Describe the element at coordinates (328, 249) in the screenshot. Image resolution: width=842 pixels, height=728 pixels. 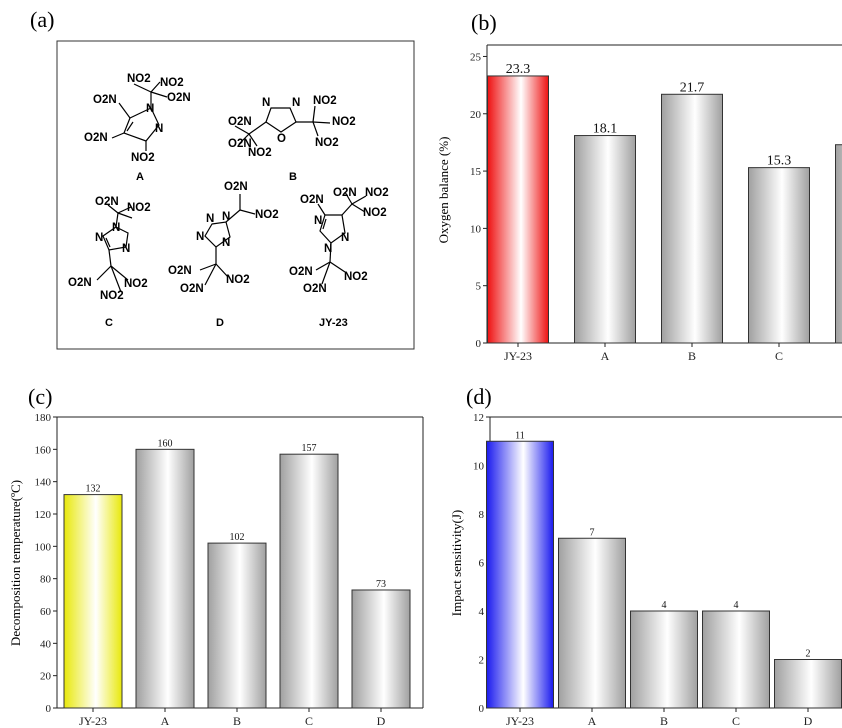
I see `mol-jy23-group-7: N` at that location.